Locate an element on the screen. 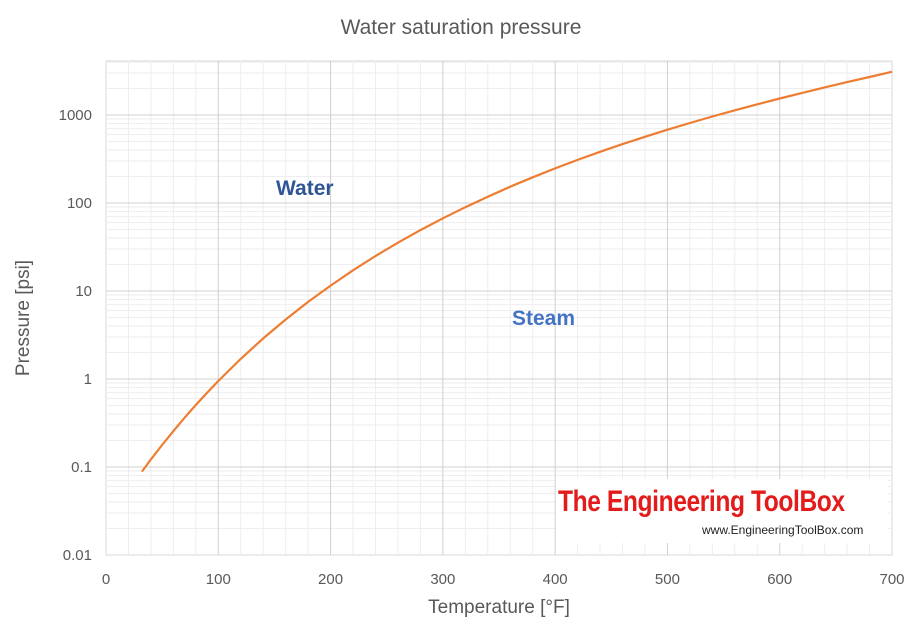  x-tick-label: 200 is located at coordinates (330, 579).